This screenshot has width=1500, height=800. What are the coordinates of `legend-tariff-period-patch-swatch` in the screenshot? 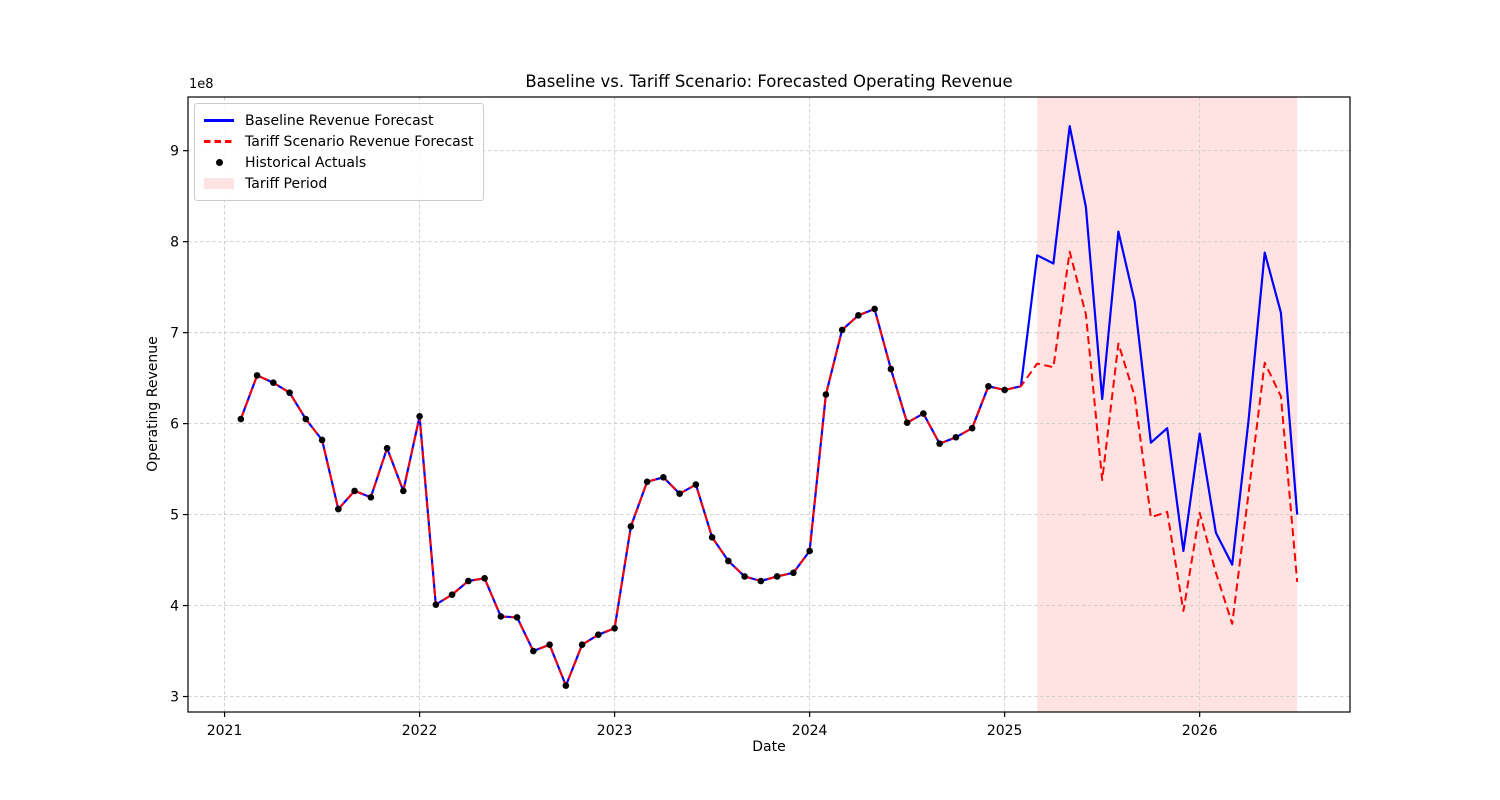 It's located at (219, 183).